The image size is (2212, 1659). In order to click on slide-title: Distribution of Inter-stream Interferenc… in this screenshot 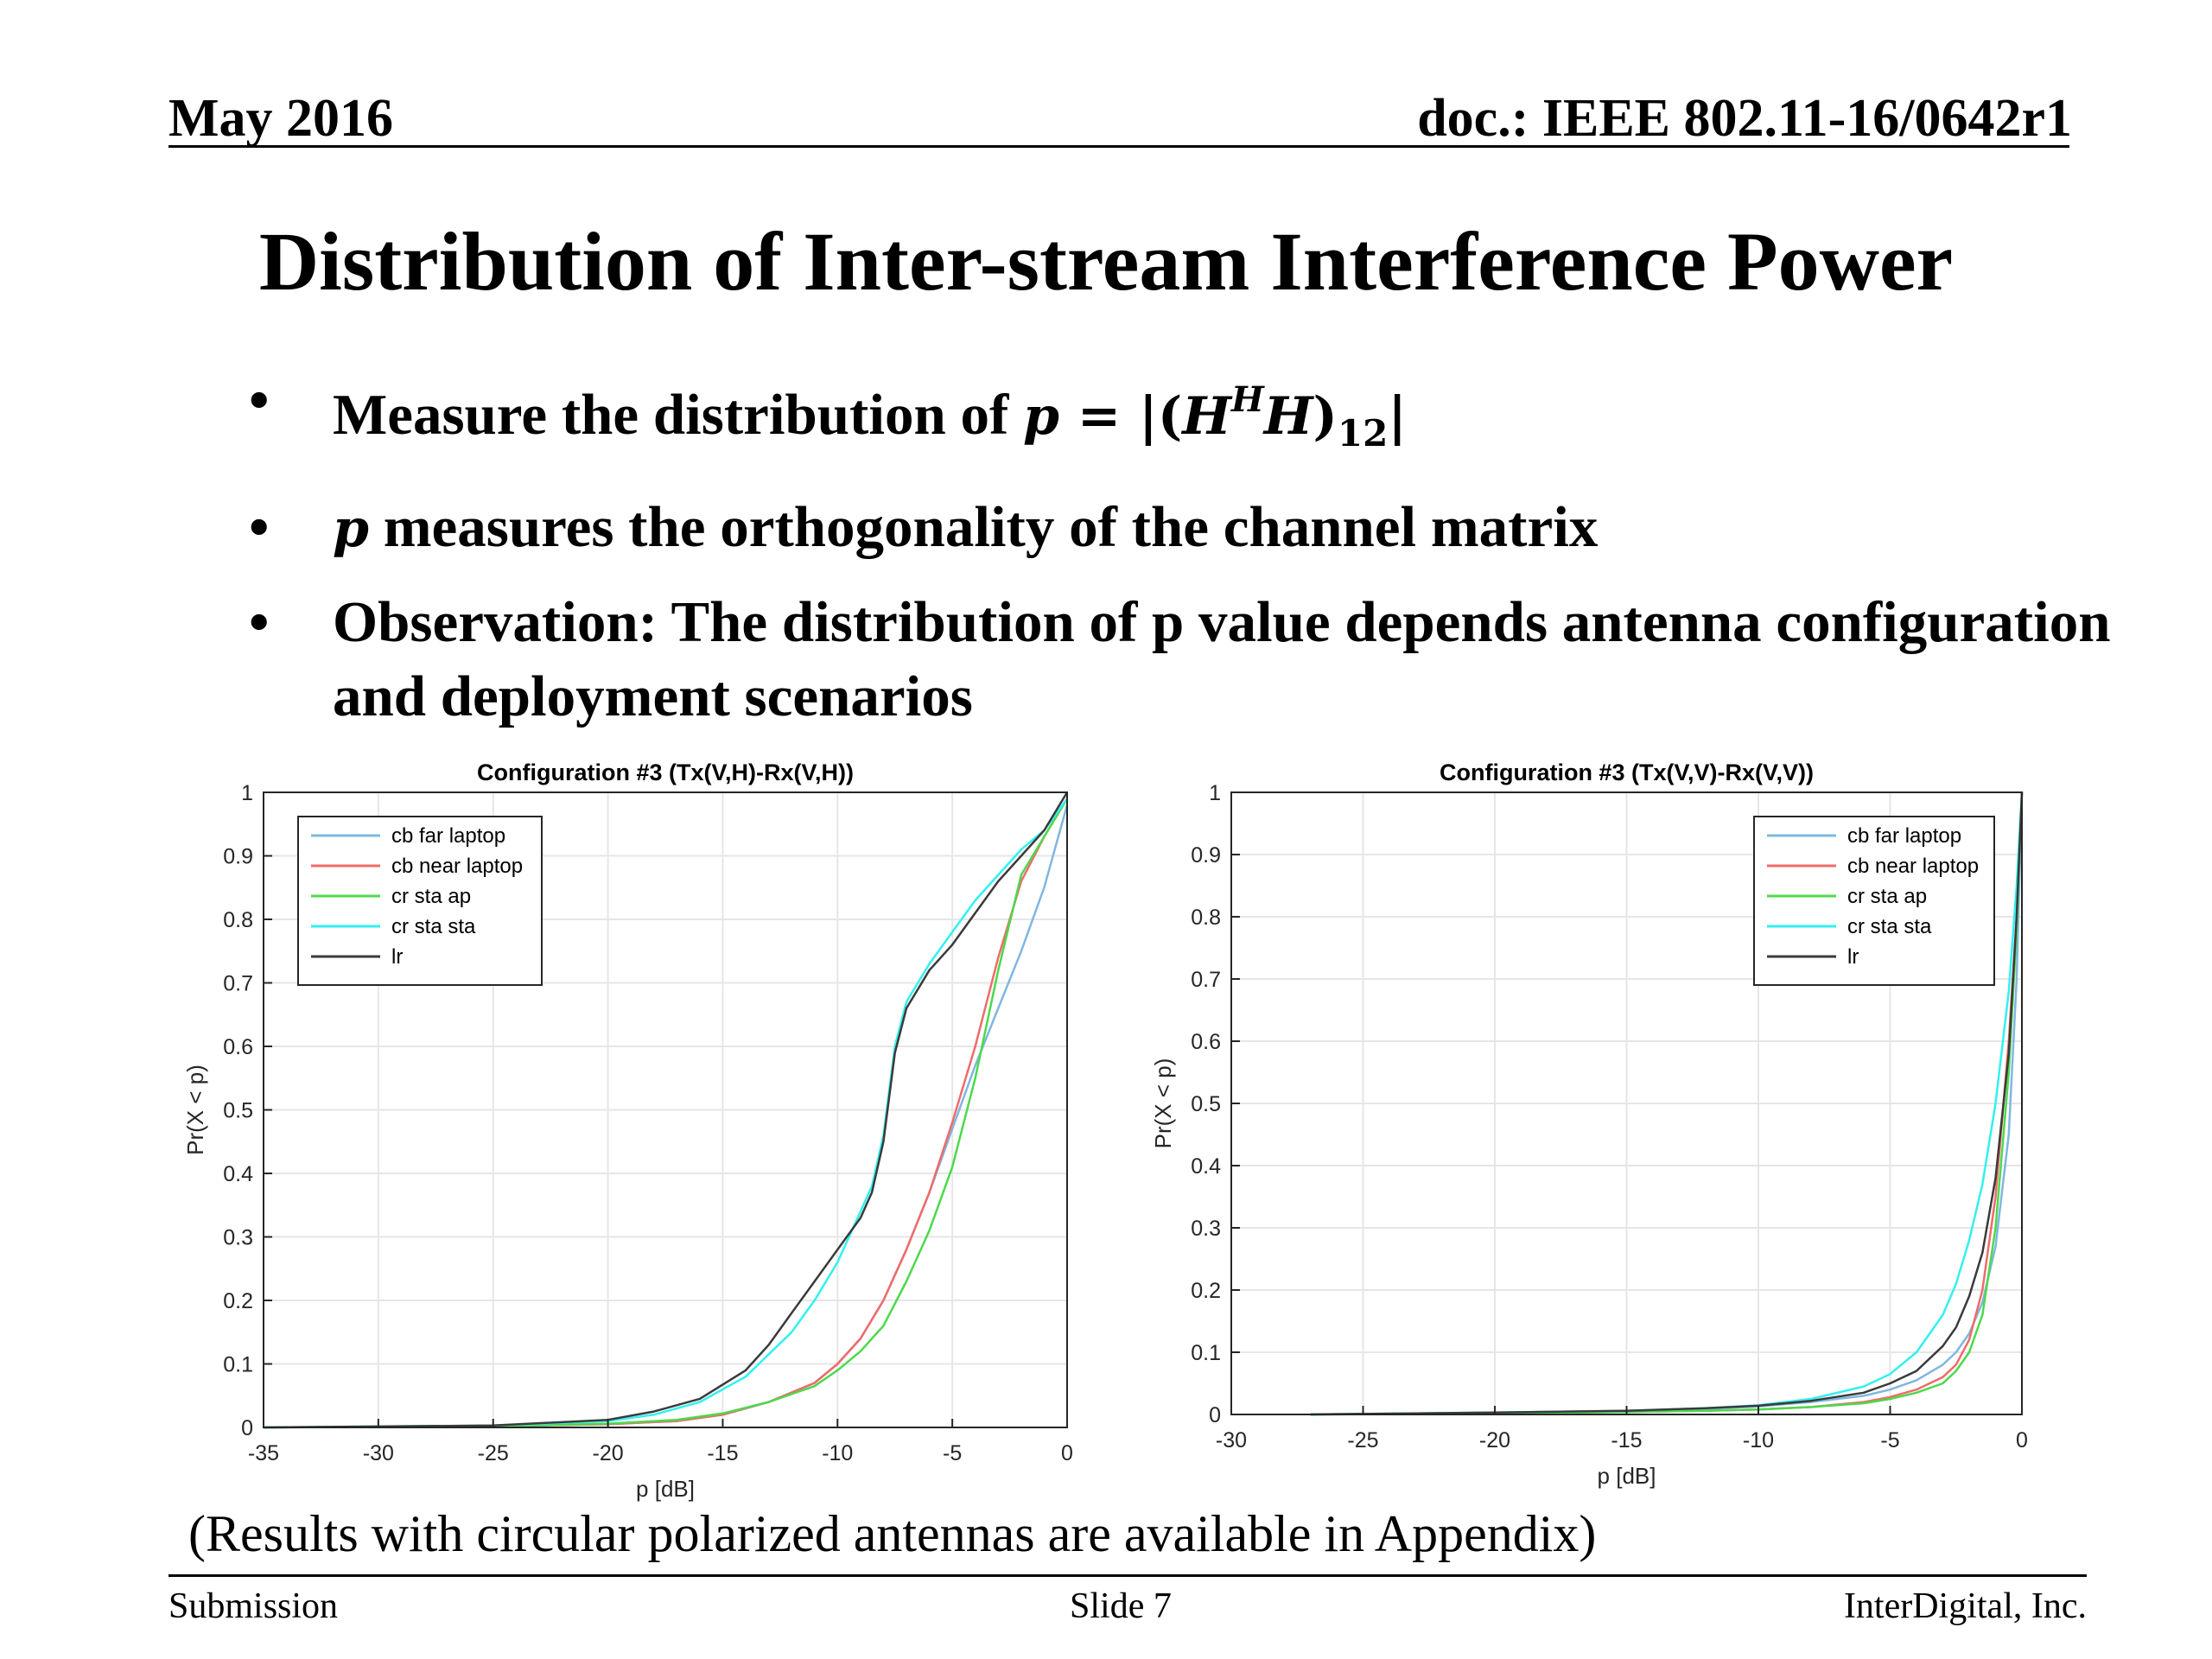, I will do `click(1106, 261)`.